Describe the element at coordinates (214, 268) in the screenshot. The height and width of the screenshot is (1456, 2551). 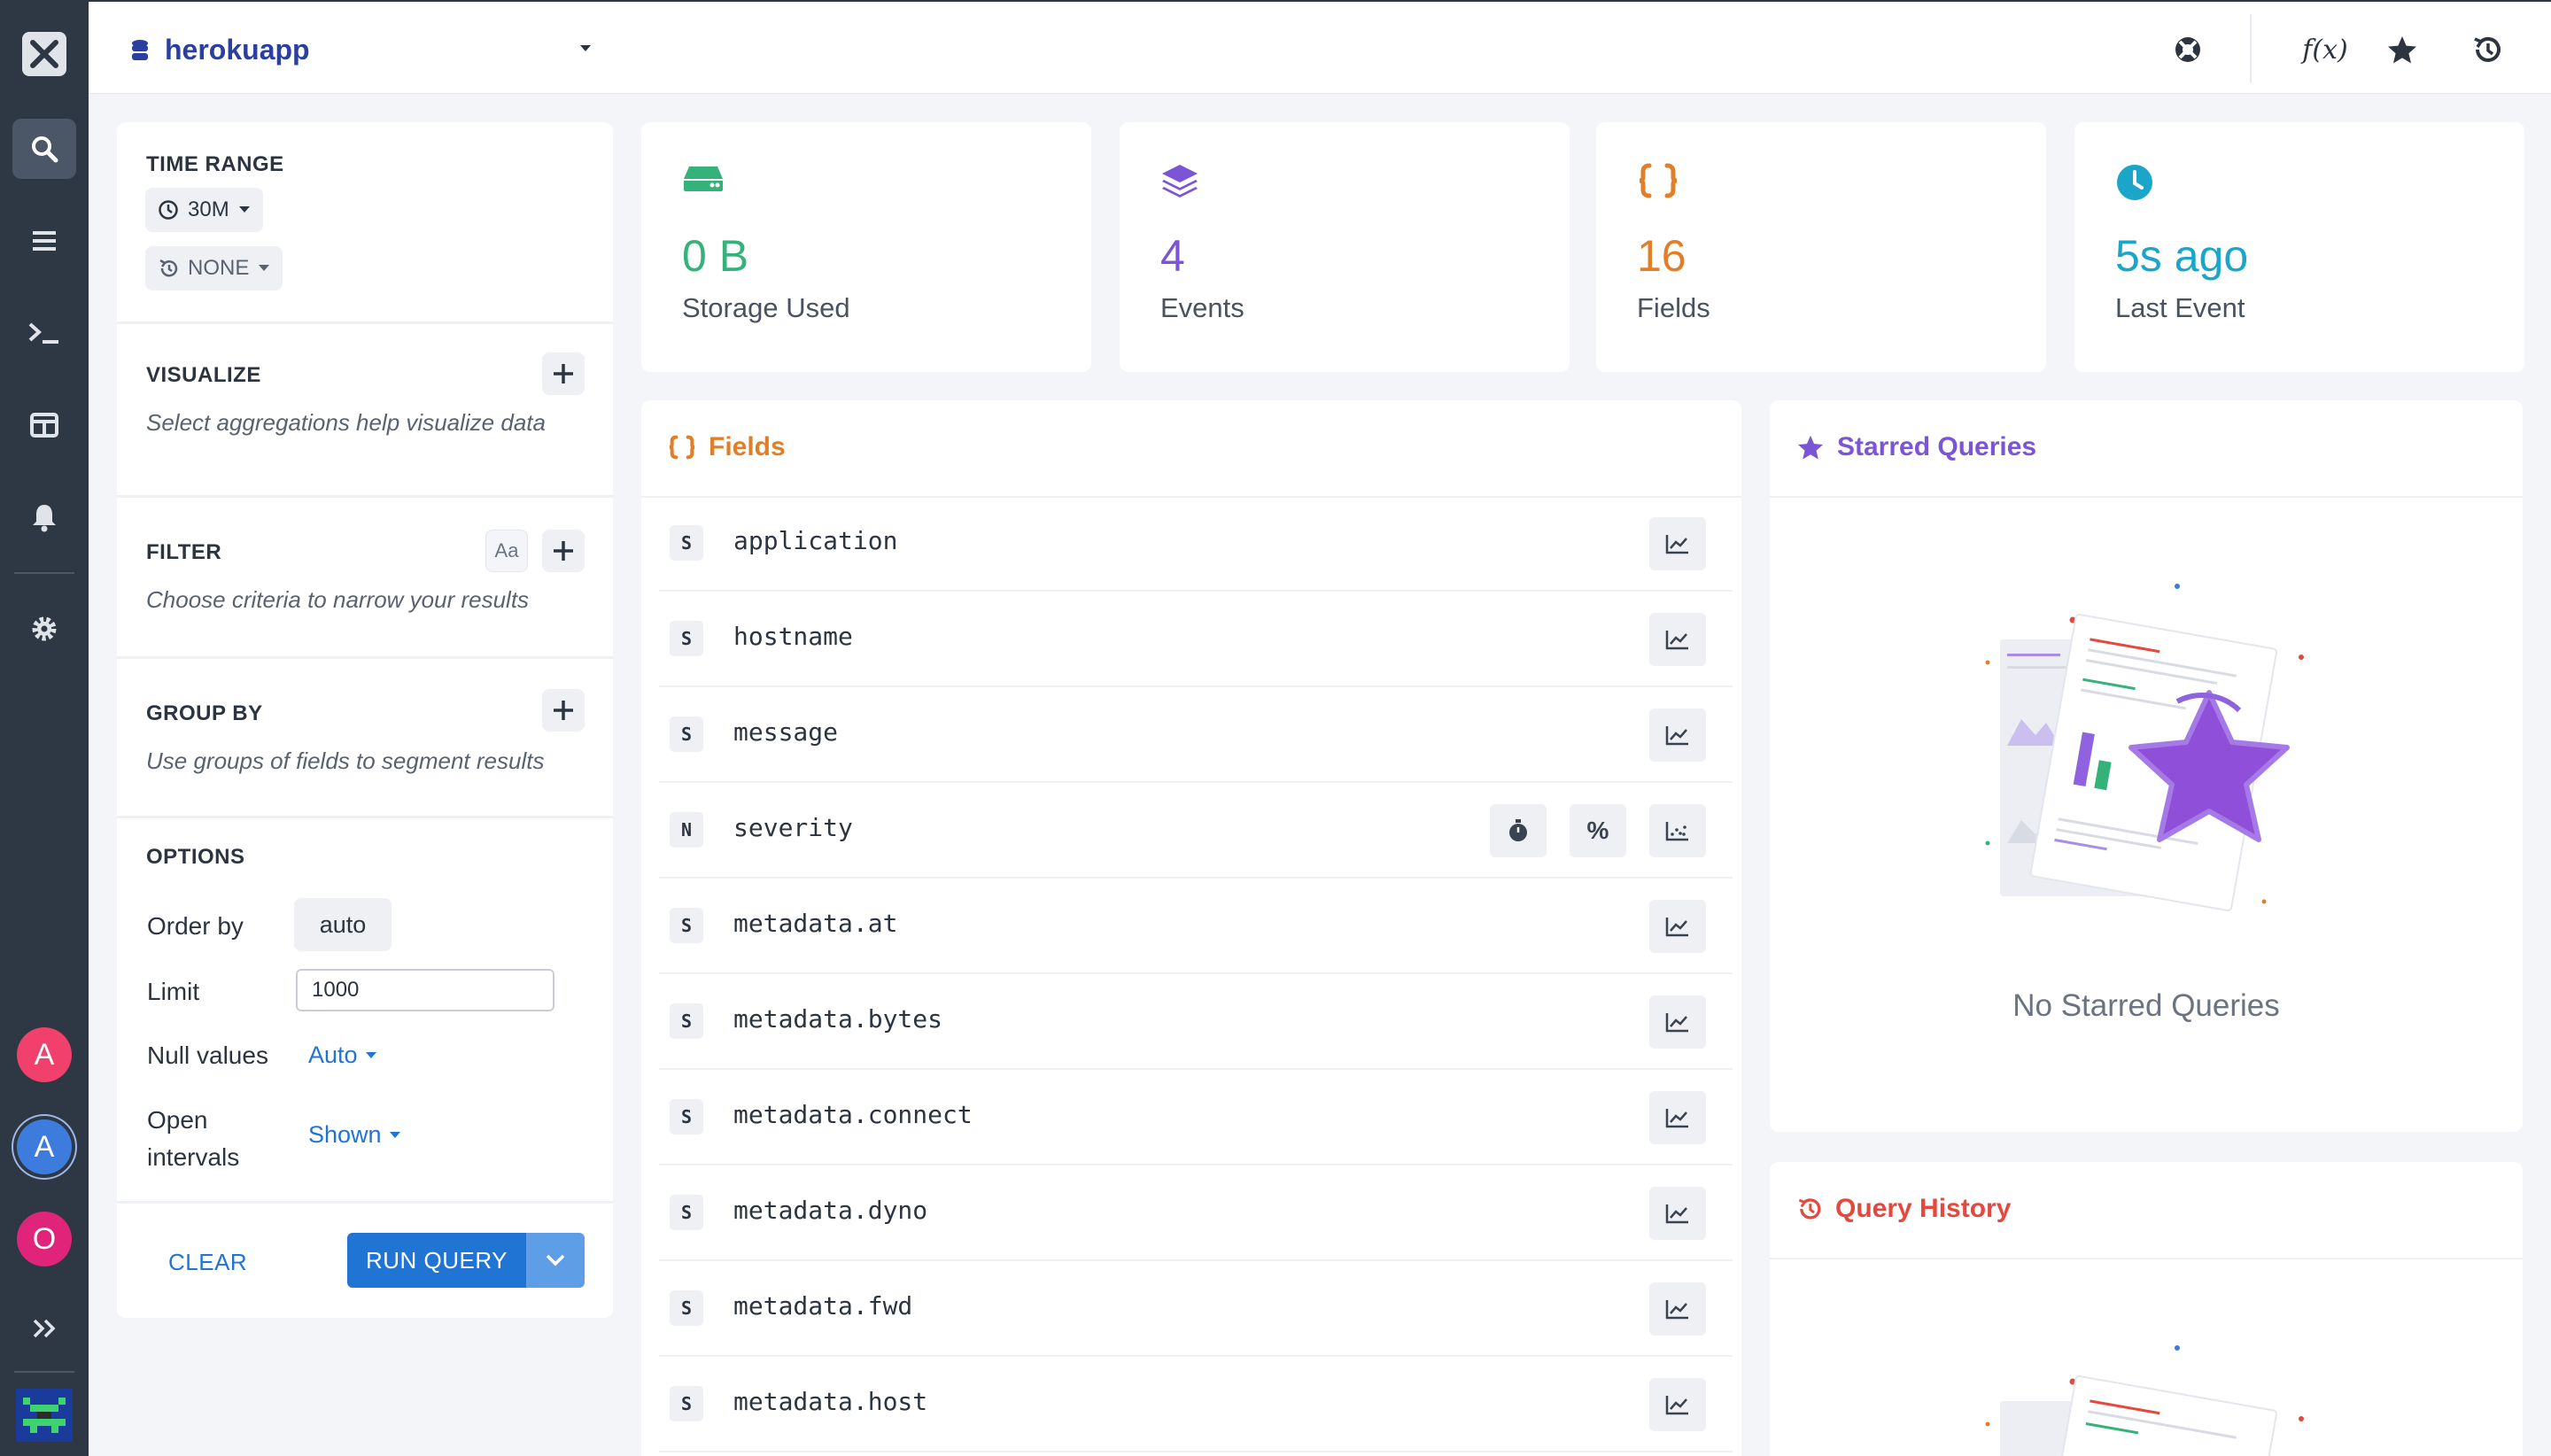
I see `compare-select: NONE` at that location.